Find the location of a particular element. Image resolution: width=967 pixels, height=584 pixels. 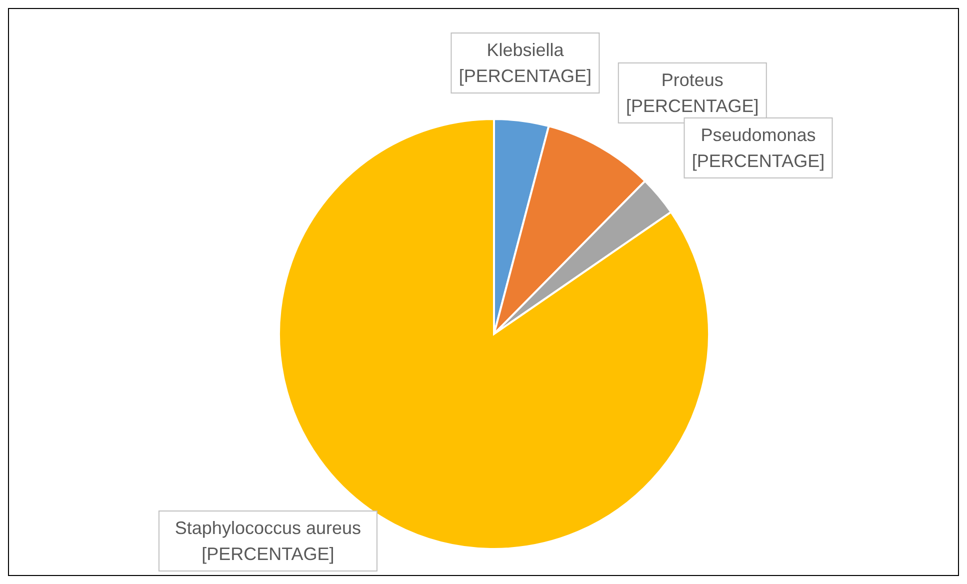

slice-label: Staphylococcus aureus is located at coordinates (268, 528).